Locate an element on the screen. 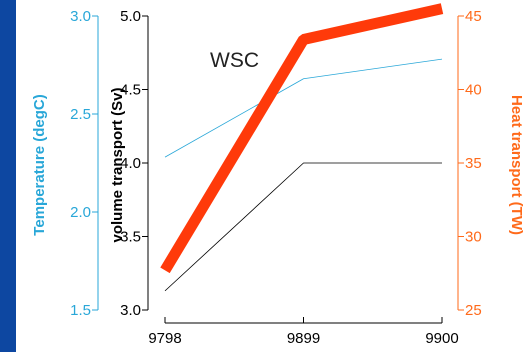 The height and width of the screenshot is (352, 529). volume-tick-label: 3.5 is located at coordinates (130, 237).